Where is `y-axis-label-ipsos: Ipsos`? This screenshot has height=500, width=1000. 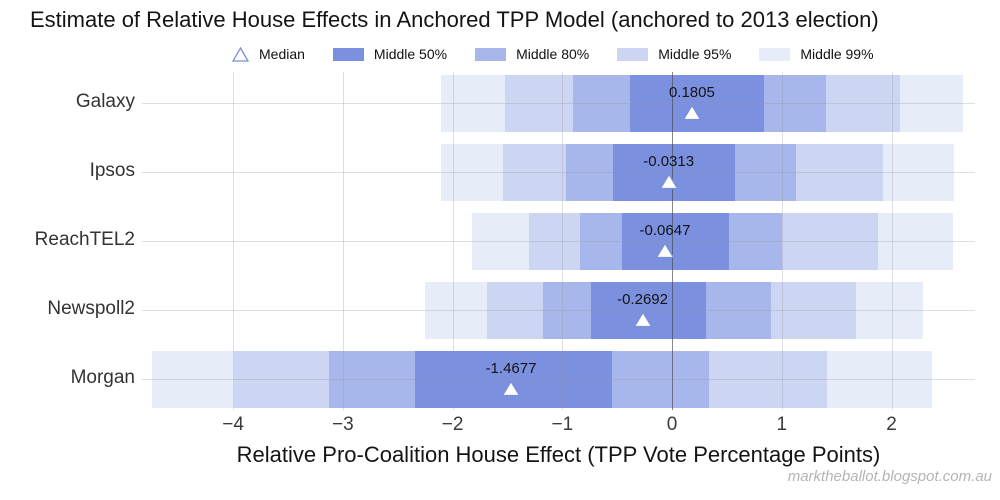 y-axis-label-ipsos: Ipsos is located at coordinates (112, 170).